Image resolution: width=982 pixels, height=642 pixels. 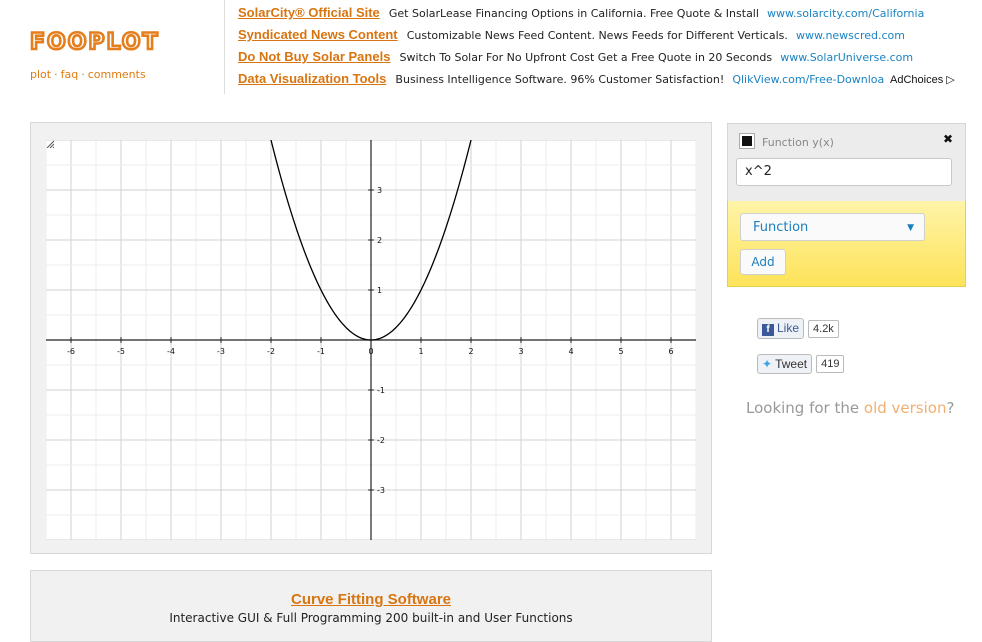 What do you see at coordinates (620, 351) in the screenshot?
I see `x-tick-label: 5` at bounding box center [620, 351].